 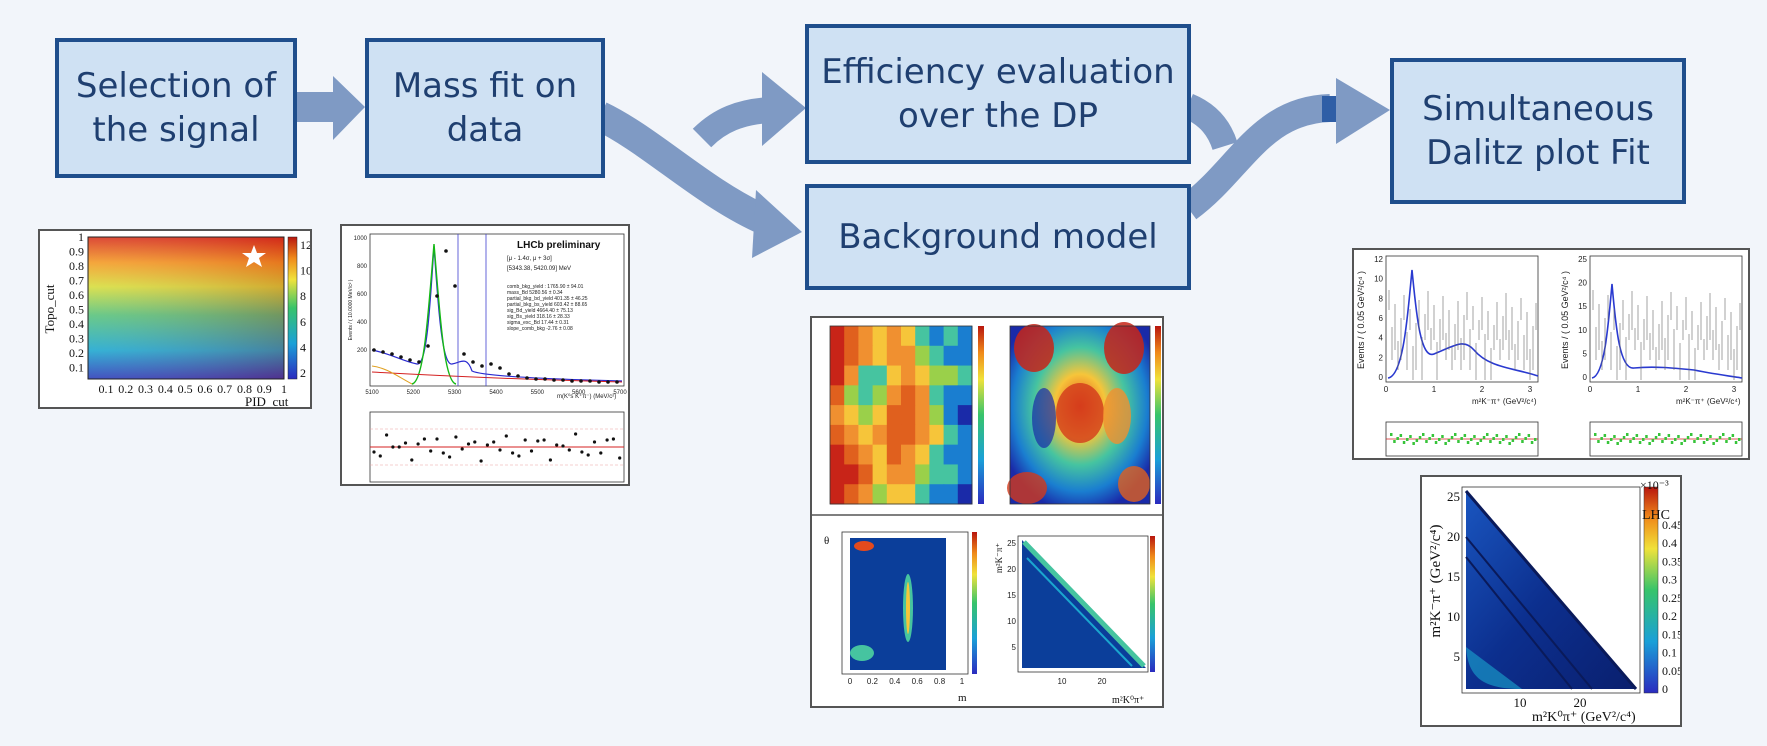 What do you see at coordinates (1672, 598) in the screenshot?
I see `dalitz-ztick: 0.25` at bounding box center [1672, 598].